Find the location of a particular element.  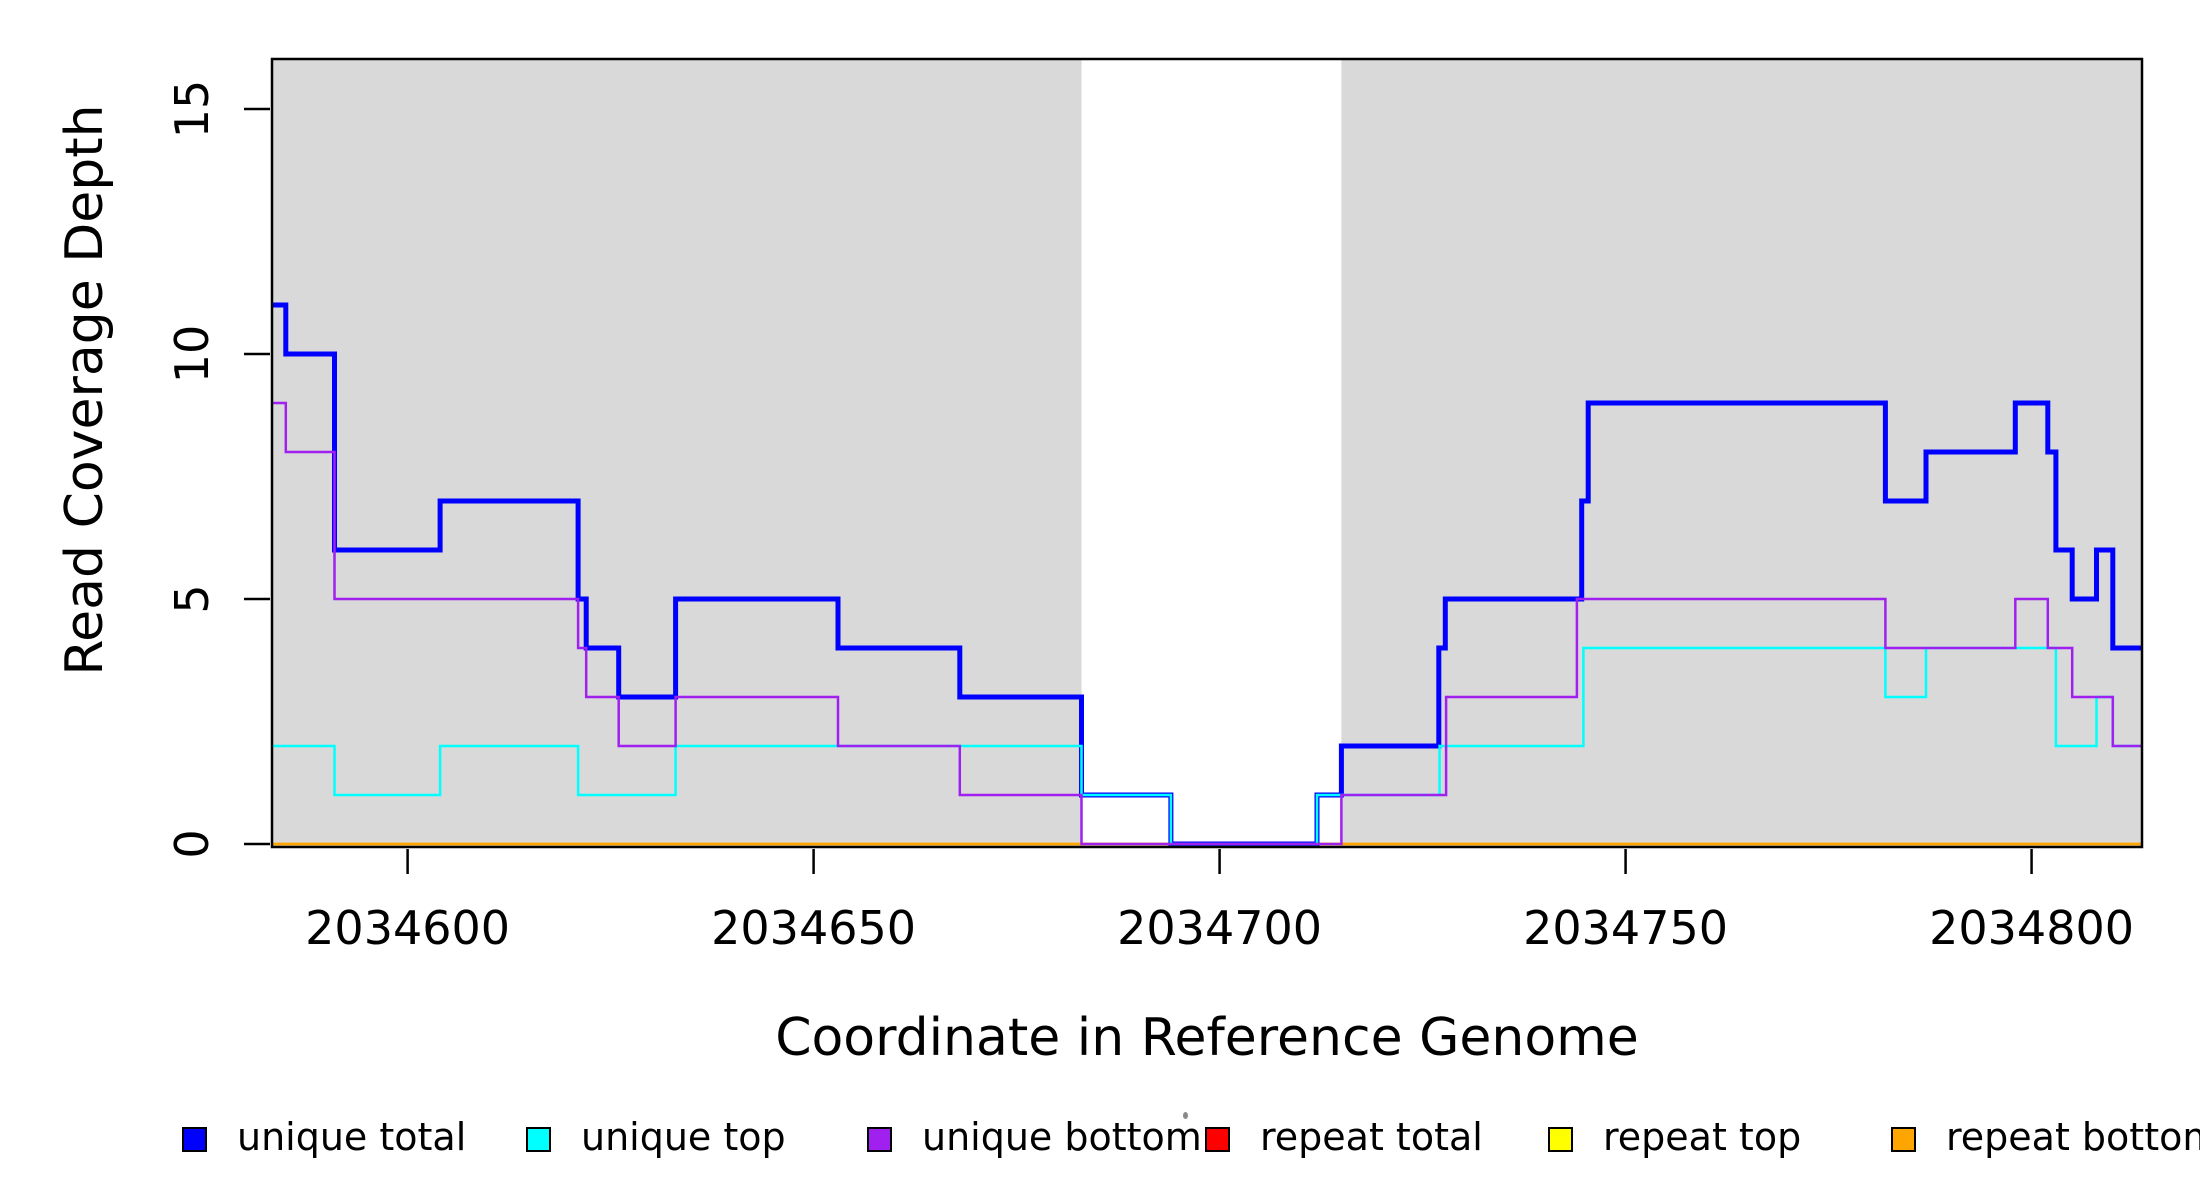

legend-label: unique total is located at coordinates (352, 1137).